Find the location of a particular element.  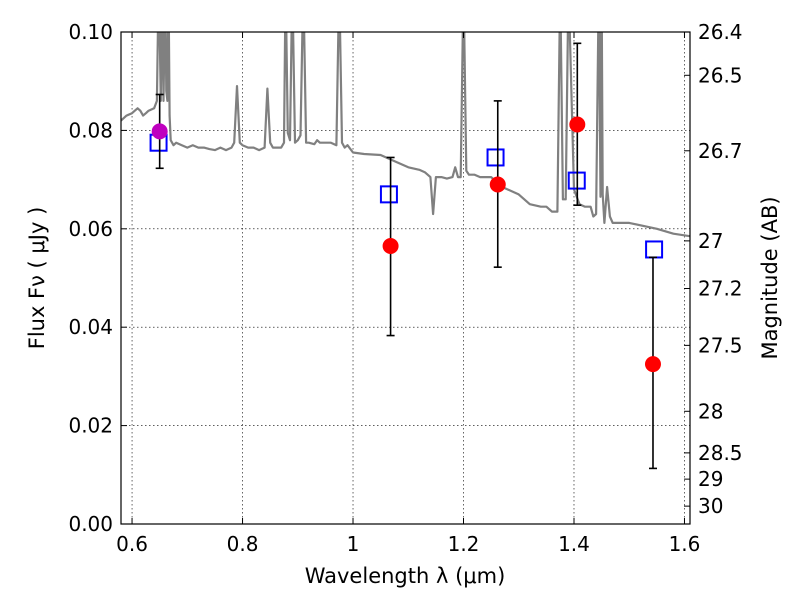

right-tick-label: 26.4 is located at coordinates (720, 32).